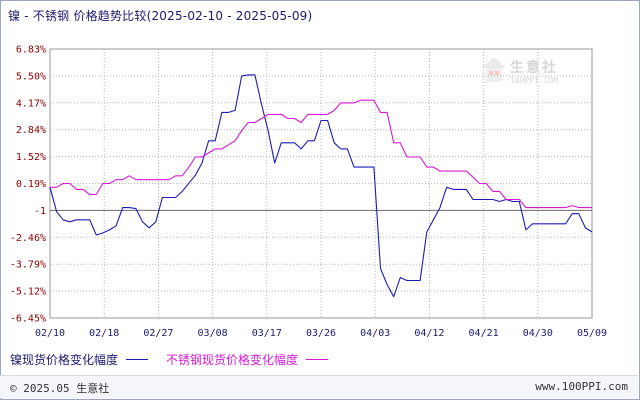 The image size is (640, 400). I want to click on x-tick-label: 02/27, so click(158, 333).